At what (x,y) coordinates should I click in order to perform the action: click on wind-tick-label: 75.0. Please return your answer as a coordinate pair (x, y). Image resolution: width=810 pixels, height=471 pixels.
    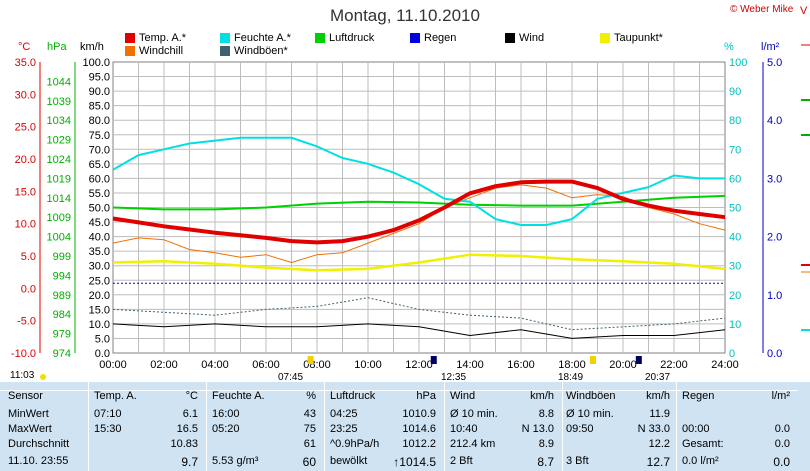
    Looking at the image, I should click on (99, 136).